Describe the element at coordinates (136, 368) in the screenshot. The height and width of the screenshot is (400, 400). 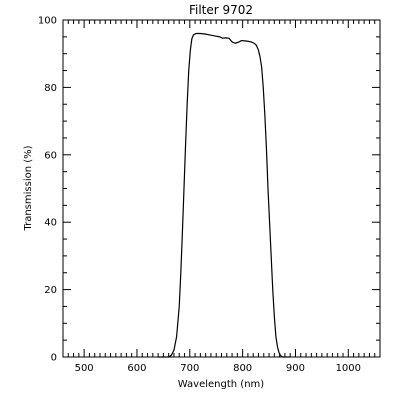
I see `x-tick-label: 600` at that location.